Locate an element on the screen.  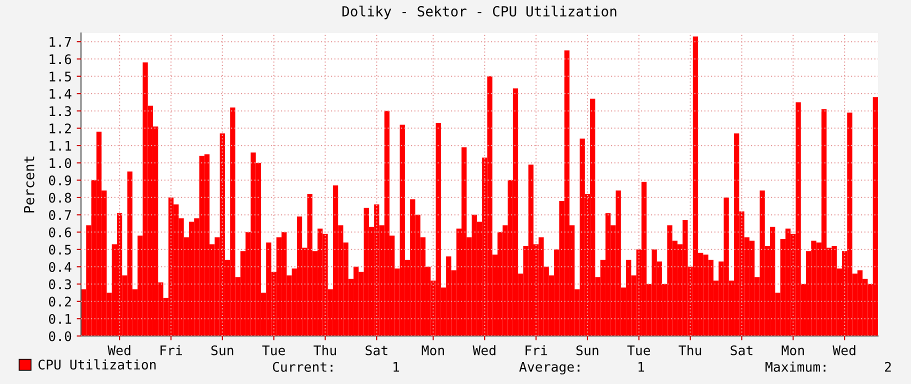
text: Average: is located at coordinates (549, 368).